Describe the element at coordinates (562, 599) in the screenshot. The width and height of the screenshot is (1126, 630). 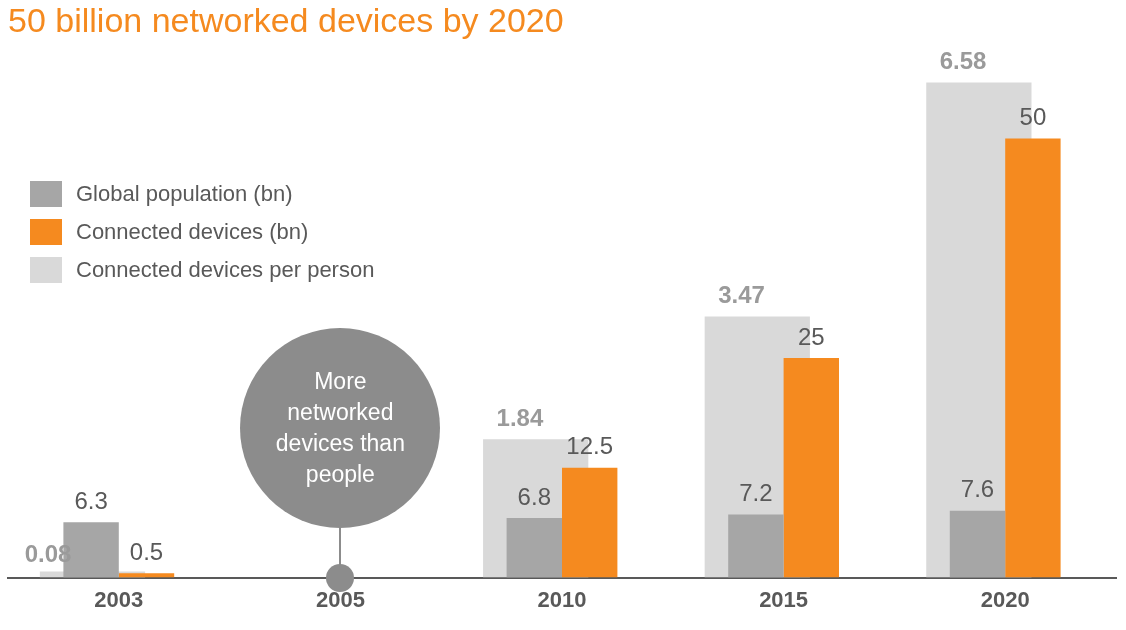
I see `x-tick-label: 2010` at that location.